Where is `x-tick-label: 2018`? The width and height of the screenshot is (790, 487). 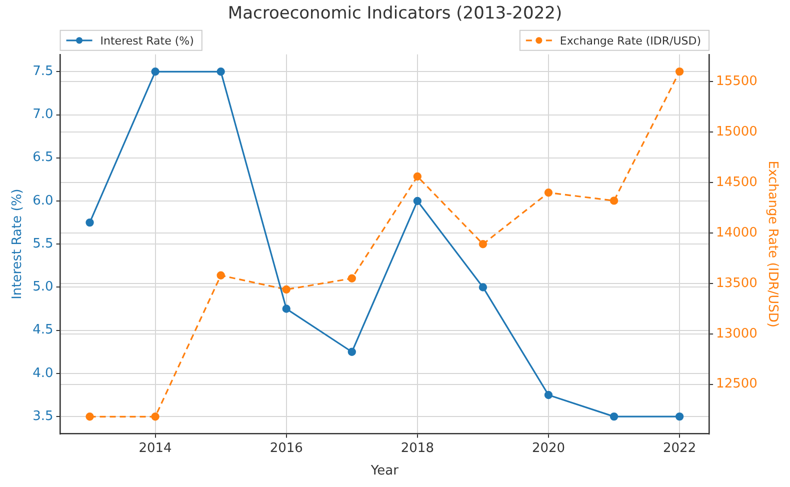 x-tick-label: 2018 is located at coordinates (417, 448).